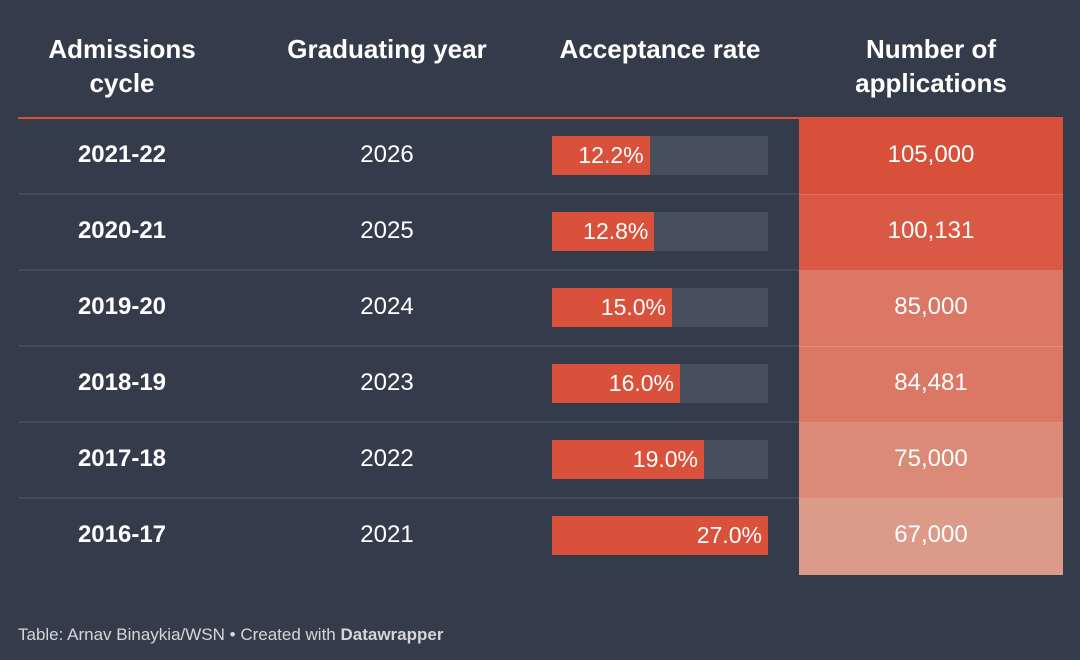 The width and height of the screenshot is (1080, 660). I want to click on applications-heat-cell: 75,000, so click(931, 461).